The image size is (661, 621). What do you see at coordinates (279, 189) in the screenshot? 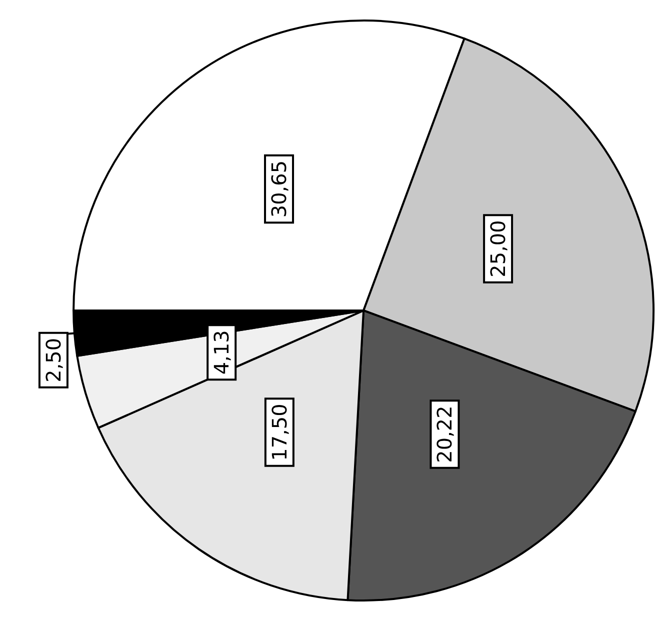
I see `data-label: 30,65` at bounding box center [279, 189].